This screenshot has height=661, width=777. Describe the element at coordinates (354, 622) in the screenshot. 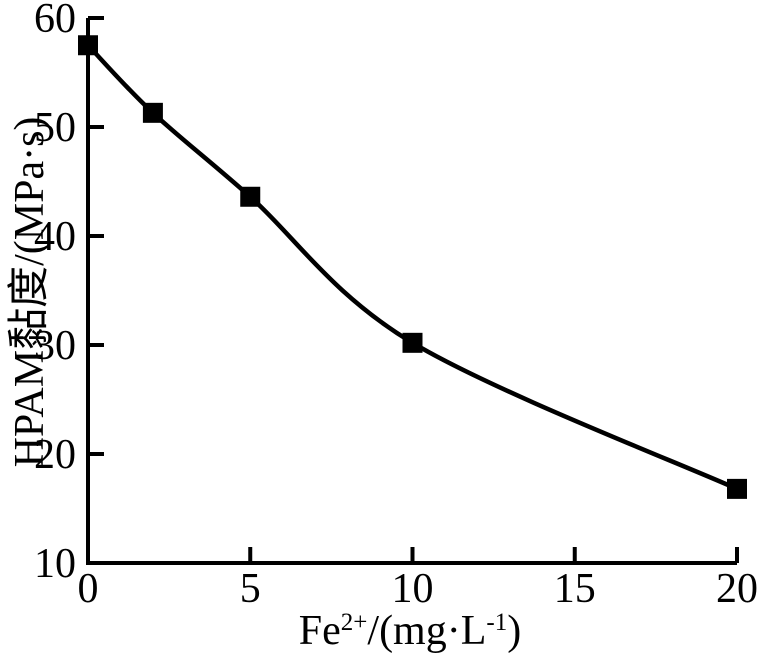

I see `x-axis-title-superscript-charge: 2+` at that location.